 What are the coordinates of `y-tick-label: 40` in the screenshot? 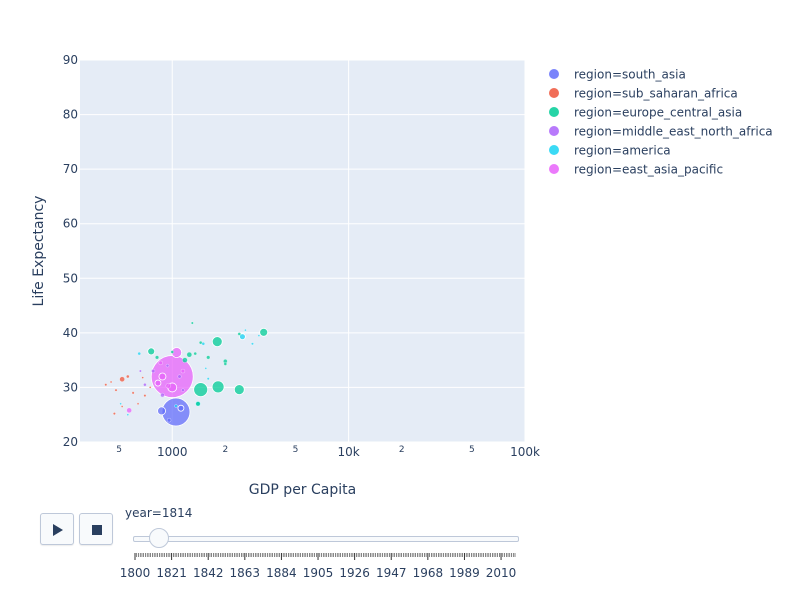 It's located at (70, 333).